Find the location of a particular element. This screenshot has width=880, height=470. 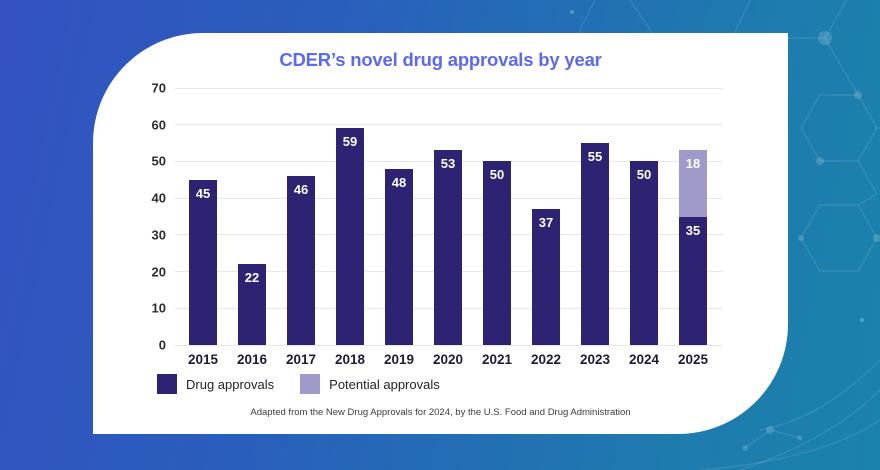

y-tick-label: 40 is located at coordinates (158, 198).